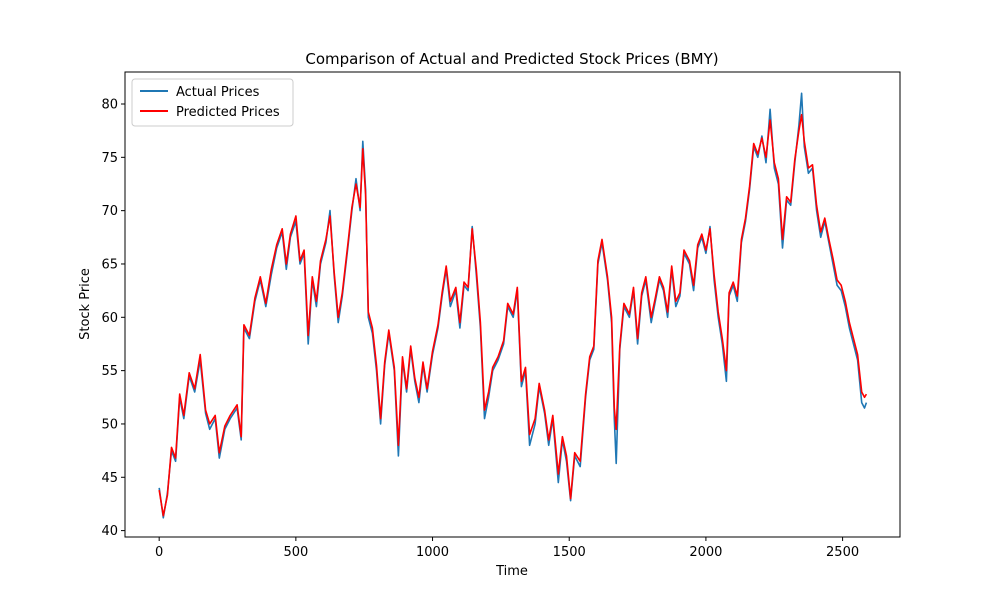  Describe the element at coordinates (511, 571) in the screenshot. I see `x-axis-label: Time` at that location.